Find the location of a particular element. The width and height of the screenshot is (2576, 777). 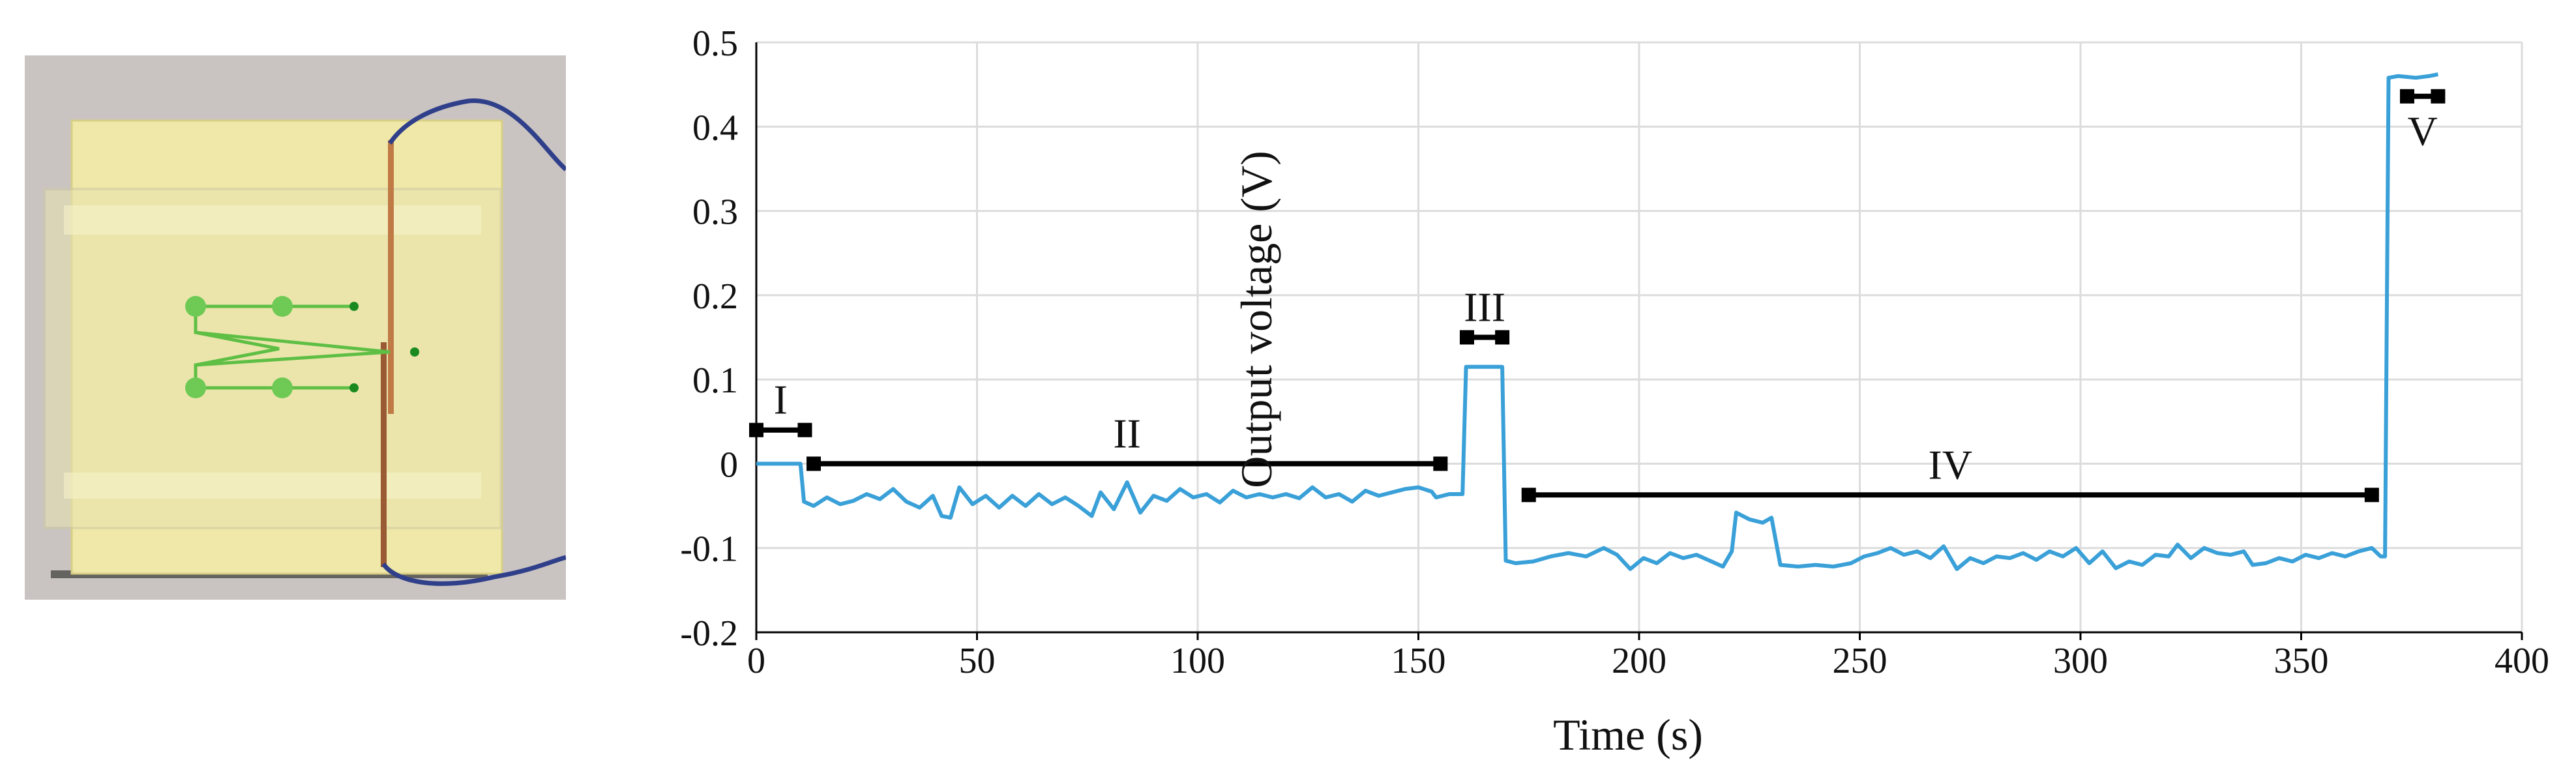

x-tick-label: 150 is located at coordinates (1418, 661).